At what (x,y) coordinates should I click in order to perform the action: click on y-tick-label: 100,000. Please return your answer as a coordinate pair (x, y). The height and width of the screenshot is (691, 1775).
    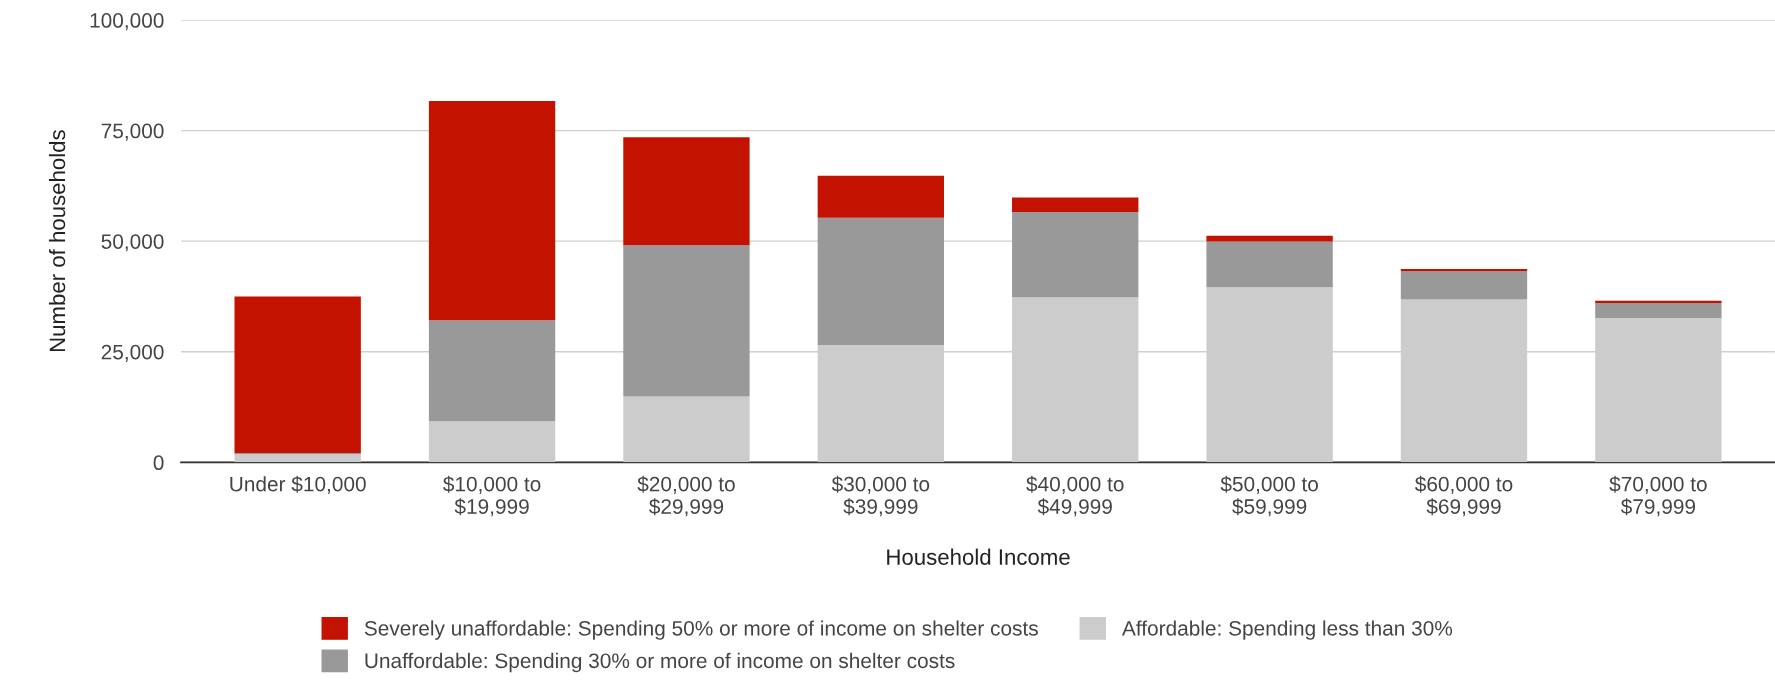
    Looking at the image, I should click on (127, 22).